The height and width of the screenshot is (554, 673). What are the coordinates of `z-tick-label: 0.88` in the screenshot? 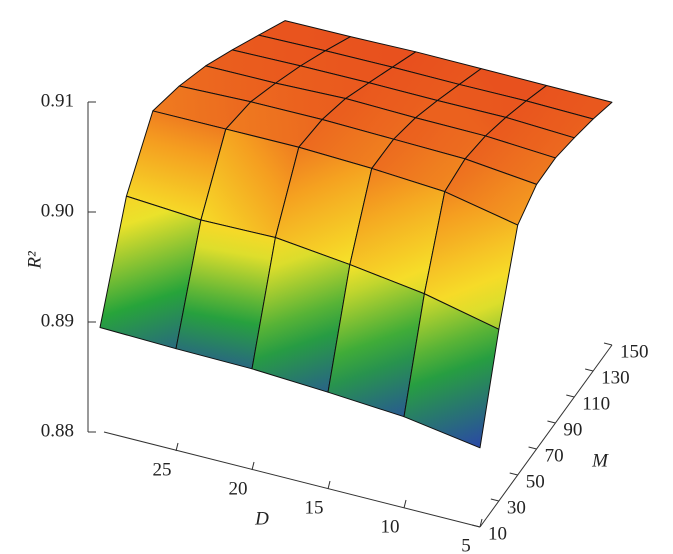 It's located at (57, 430).